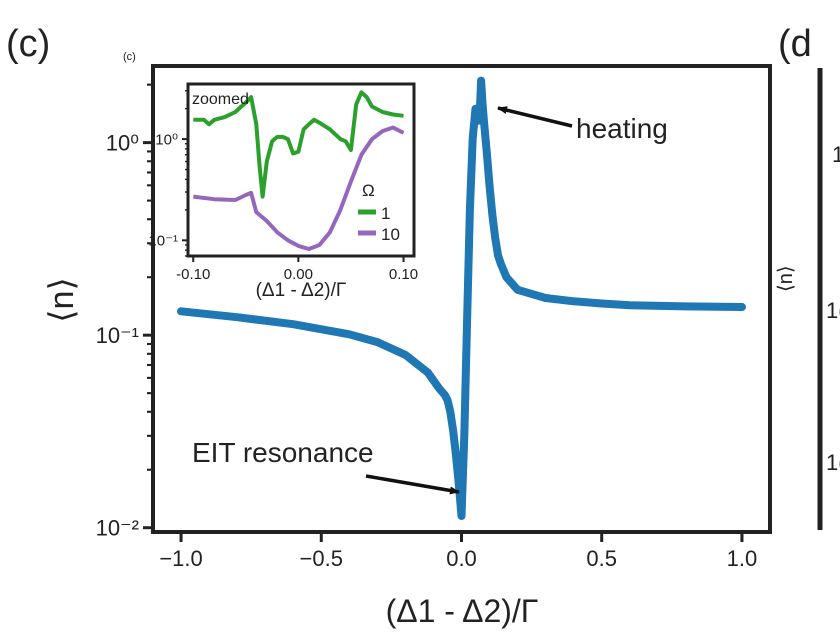  I want to click on heating-annotation: heating, so click(622, 128).